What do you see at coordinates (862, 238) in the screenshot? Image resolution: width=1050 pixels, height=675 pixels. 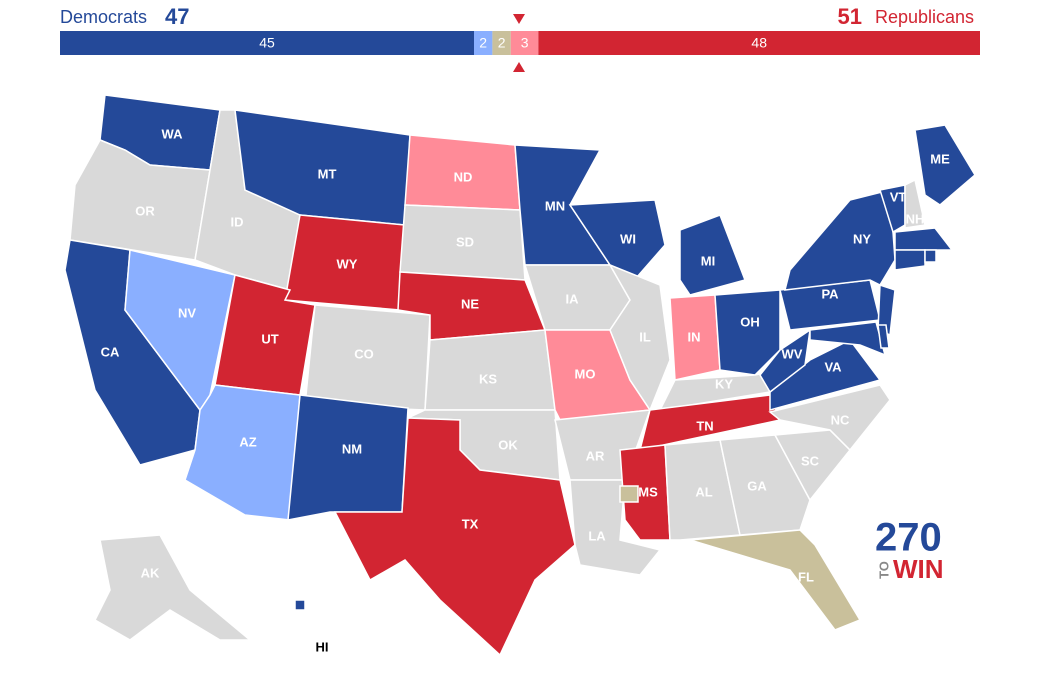 I see `state-label: NY` at bounding box center [862, 238].